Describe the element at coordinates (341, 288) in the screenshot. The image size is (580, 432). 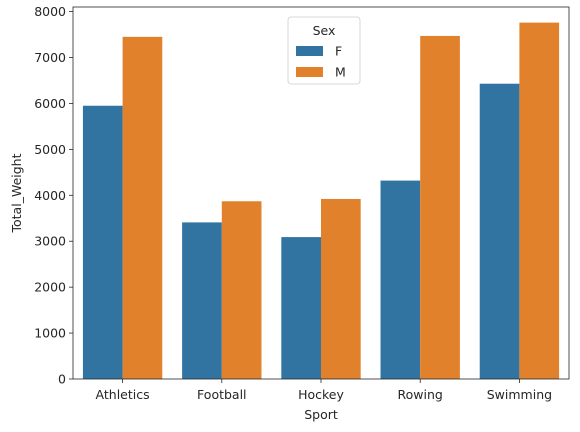
I see `bar-M-hockey` at that location.